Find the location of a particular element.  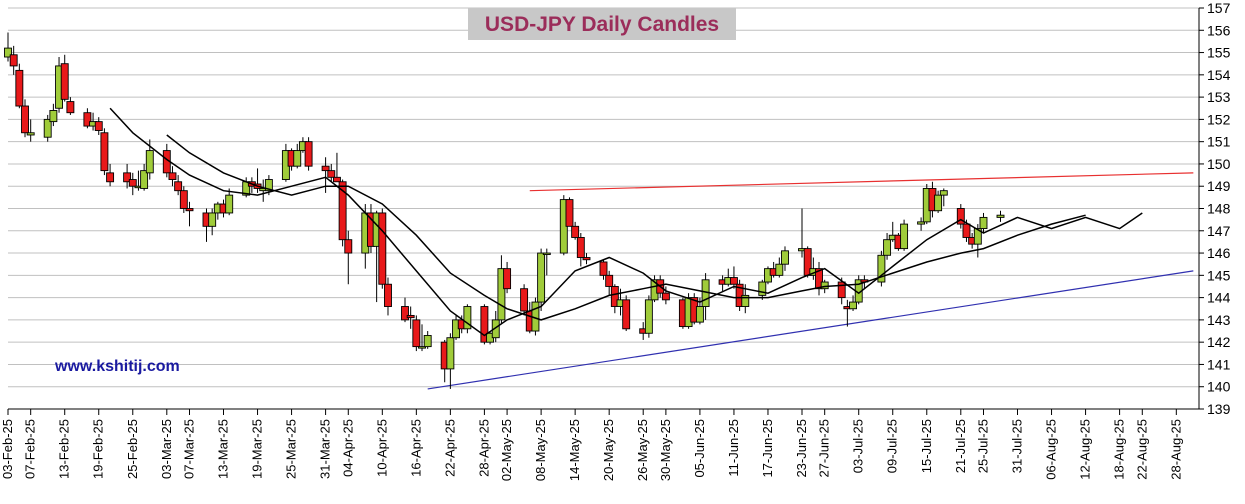

y-tick-label: 147 is located at coordinates (1219, 231).